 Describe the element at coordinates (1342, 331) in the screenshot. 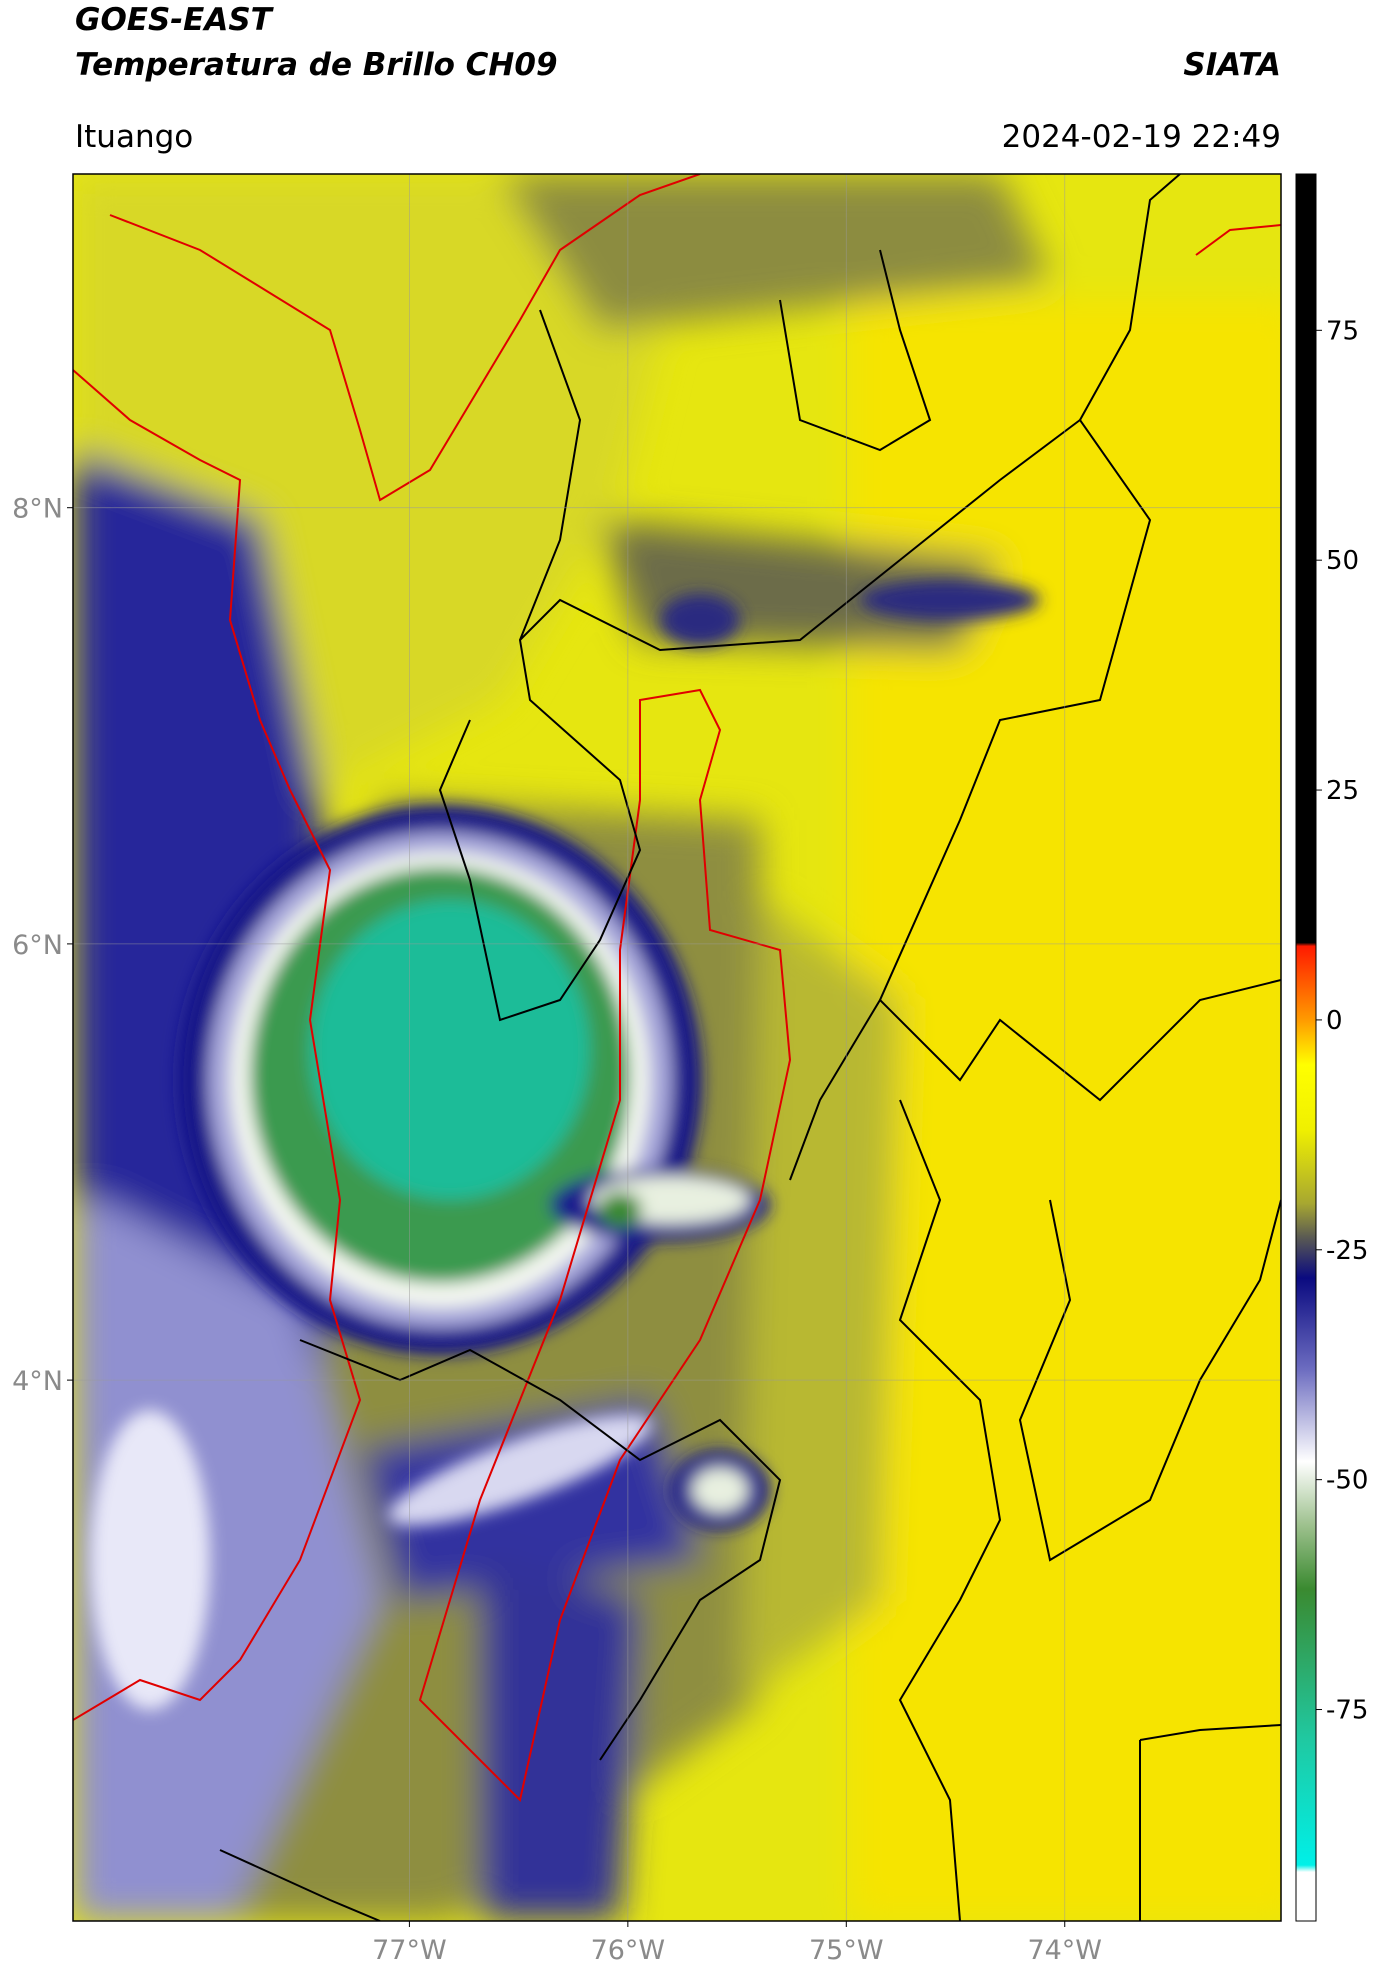

I see `colorbar-tick-label: 75` at that location.